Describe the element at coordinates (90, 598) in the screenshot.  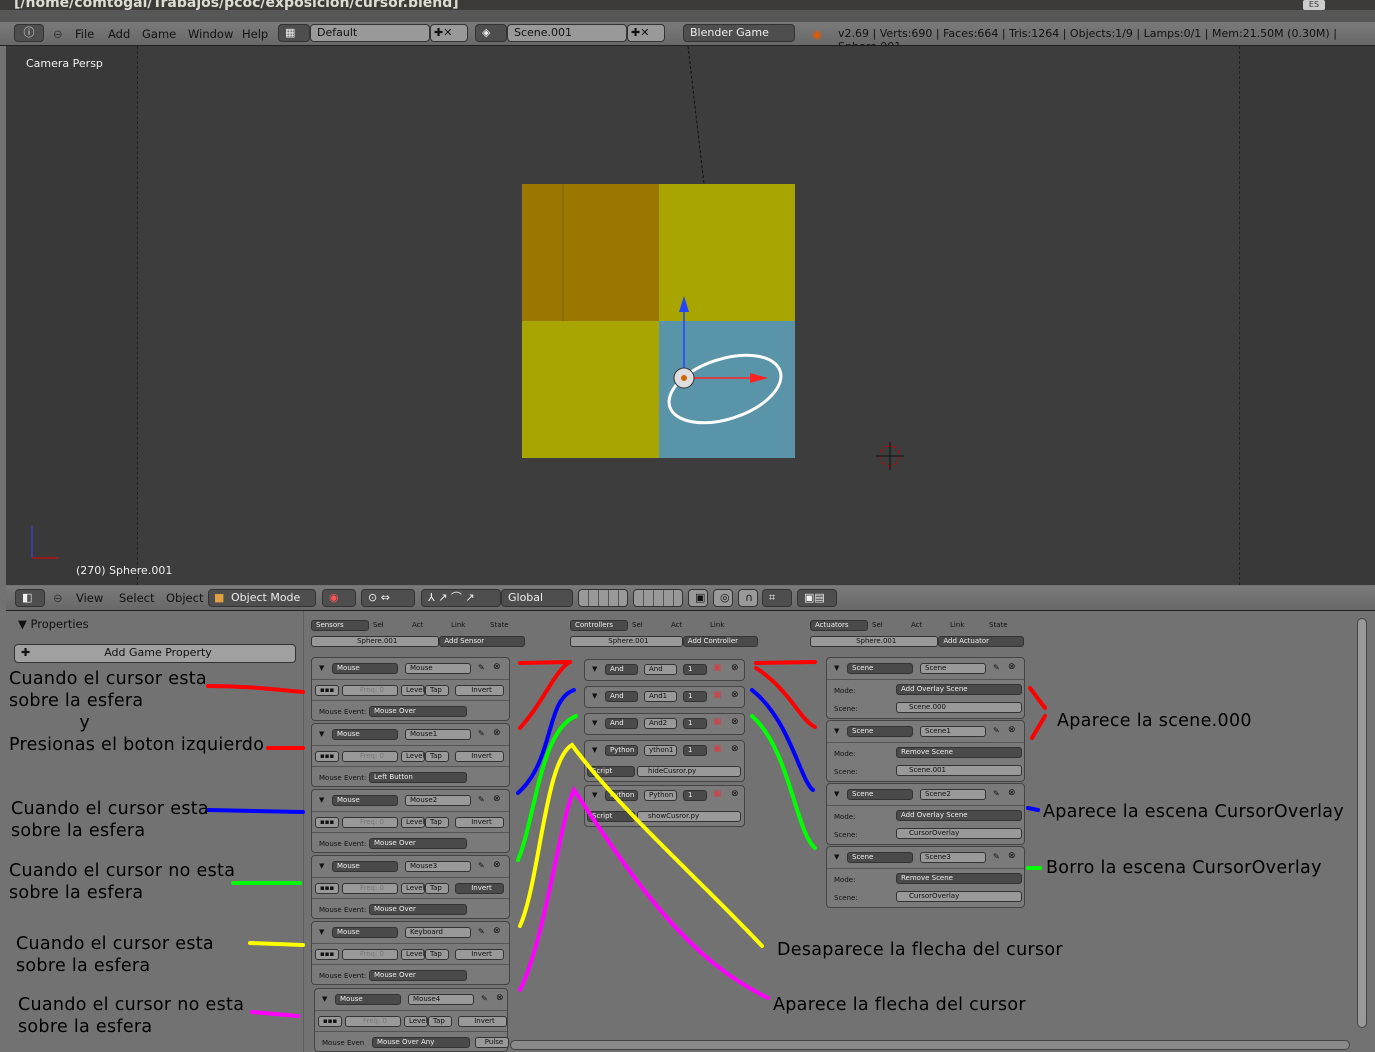
I see `menu-view: View` at that location.